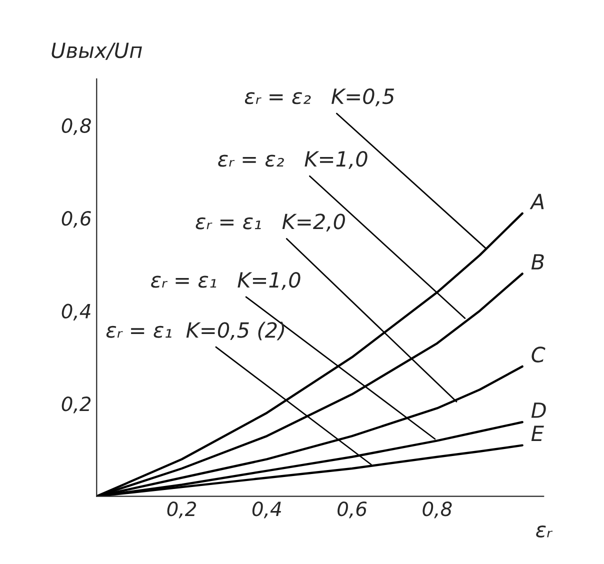  What do you see at coordinates (76, 219) in the screenshot?
I see `y-tick-label: 0,6` at bounding box center [76, 219].